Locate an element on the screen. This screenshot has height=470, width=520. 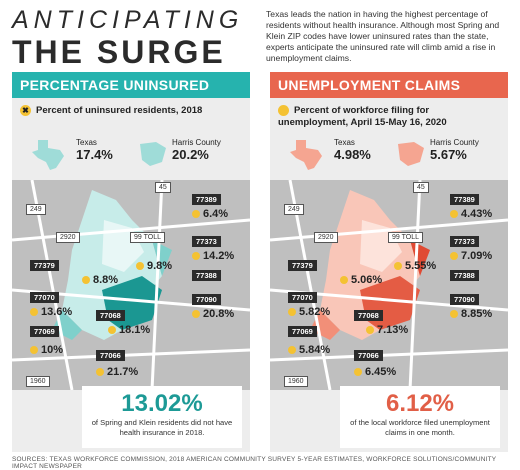
uninsured-subheading-text: Percent of uninsured residents, 2018 is located at coordinates (119, 111).